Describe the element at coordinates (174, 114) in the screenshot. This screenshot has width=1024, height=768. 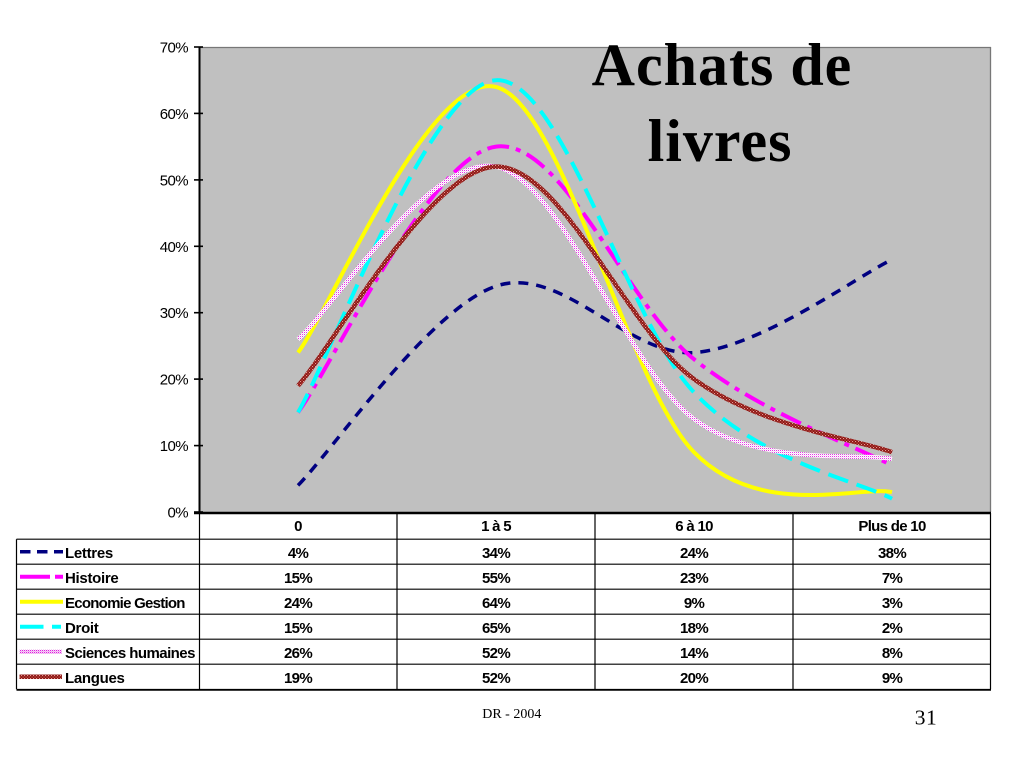
I see `svg-text: 60%` at that location.